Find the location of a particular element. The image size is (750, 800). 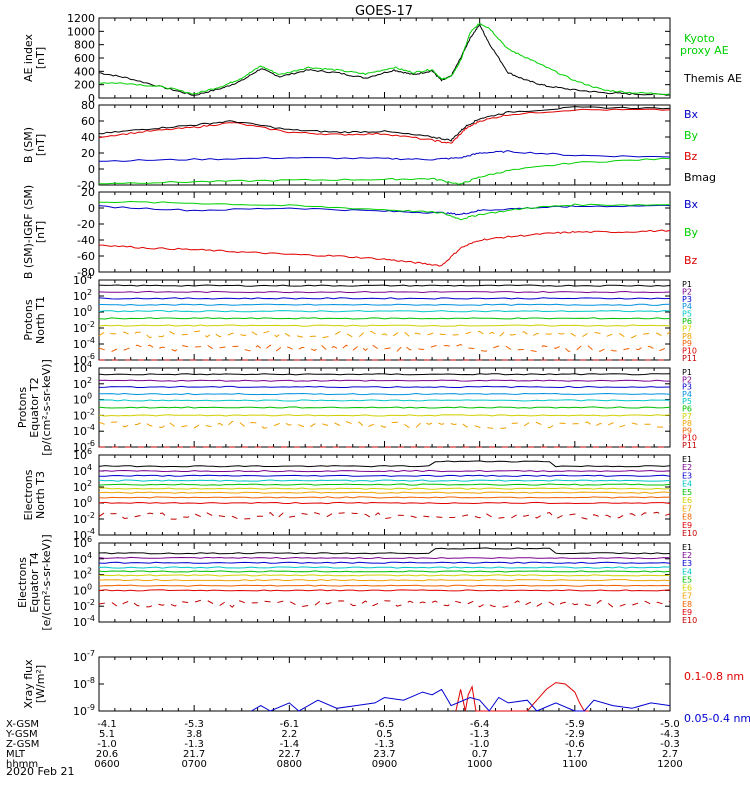

orbit-row-label: Y-GSM is located at coordinates (21, 734).